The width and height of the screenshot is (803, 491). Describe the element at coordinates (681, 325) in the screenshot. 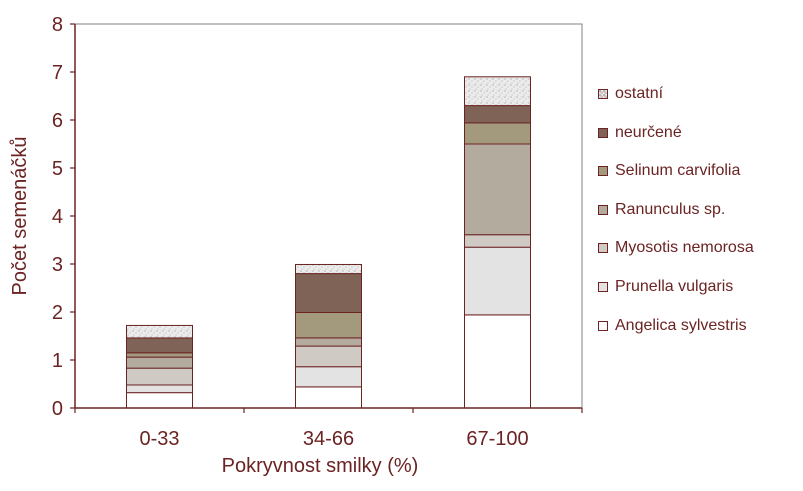

I see `legend-label: Angelica sylvestris` at that location.